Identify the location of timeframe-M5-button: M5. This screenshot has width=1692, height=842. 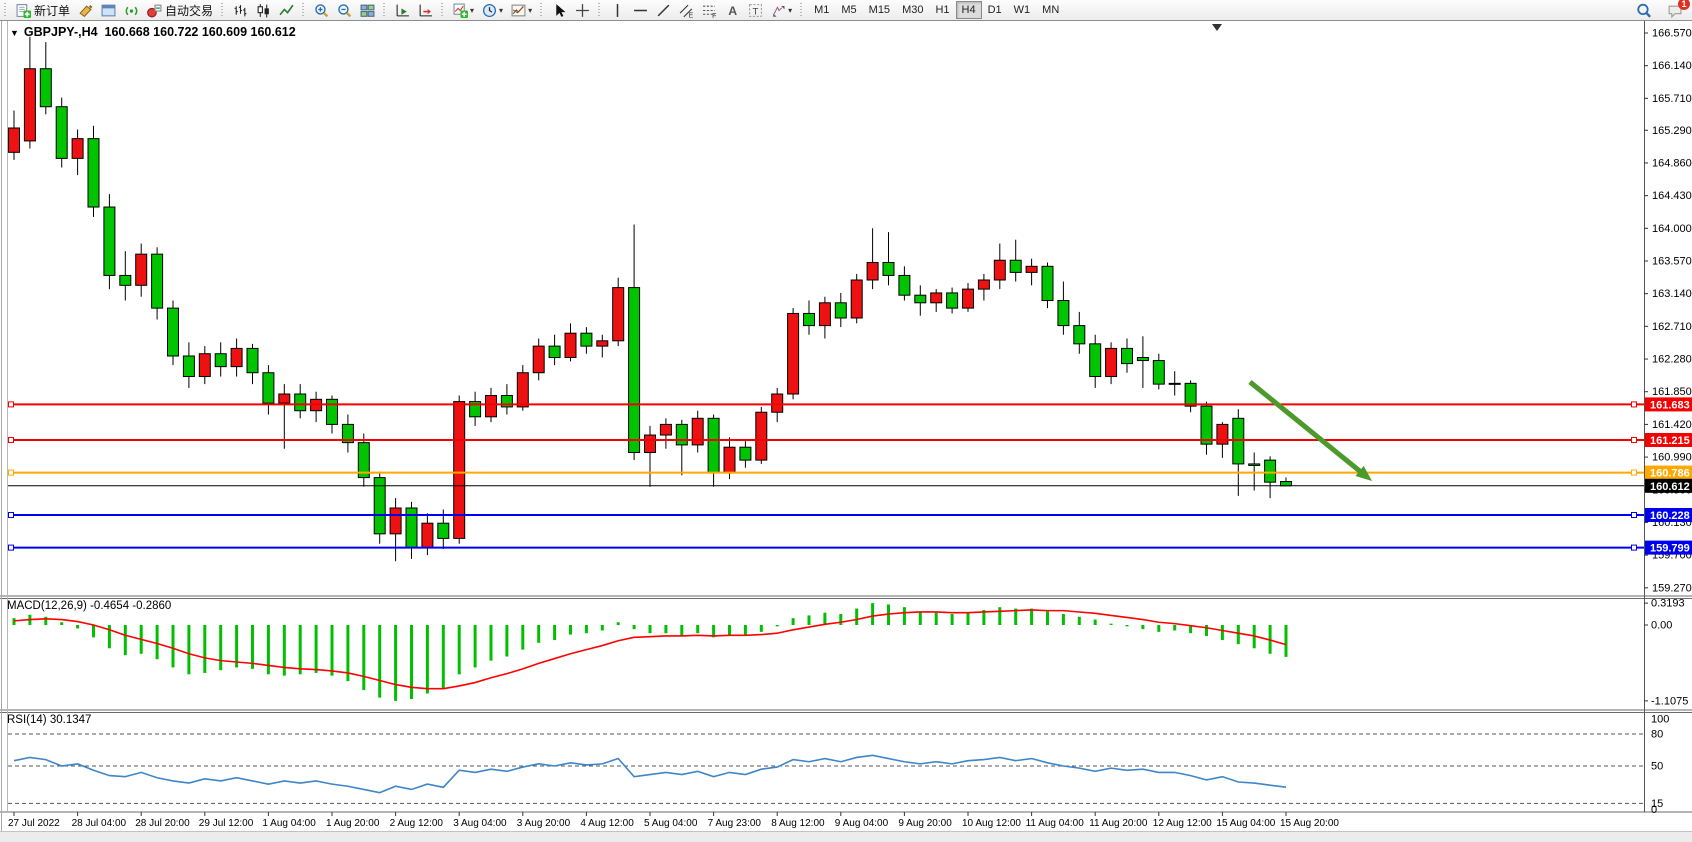
(848, 10).